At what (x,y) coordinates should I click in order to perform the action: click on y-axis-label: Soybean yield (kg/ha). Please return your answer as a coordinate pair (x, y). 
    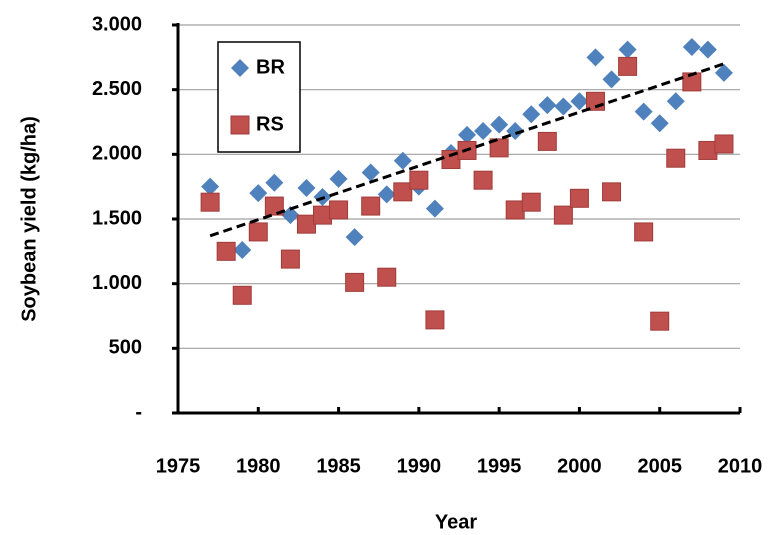
    Looking at the image, I should click on (29, 219).